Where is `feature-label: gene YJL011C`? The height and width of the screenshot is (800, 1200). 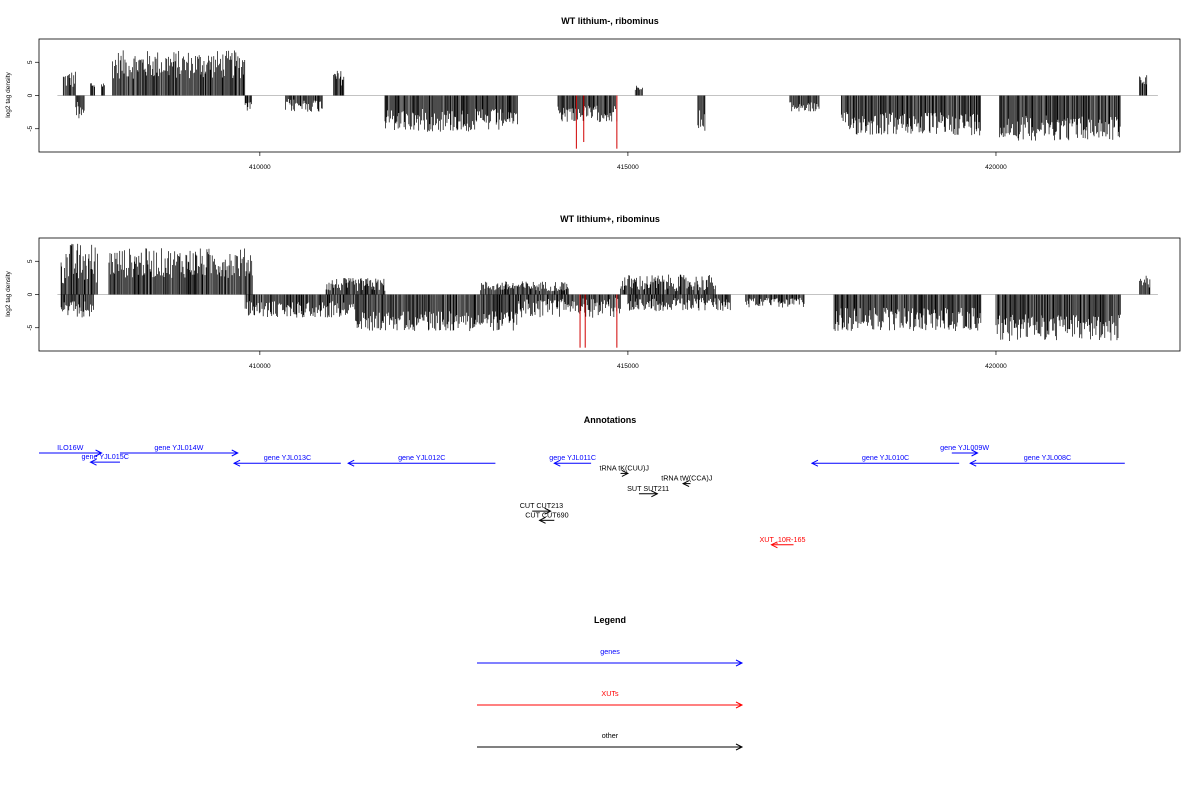 feature-label: gene YJL011C is located at coordinates (572, 457).